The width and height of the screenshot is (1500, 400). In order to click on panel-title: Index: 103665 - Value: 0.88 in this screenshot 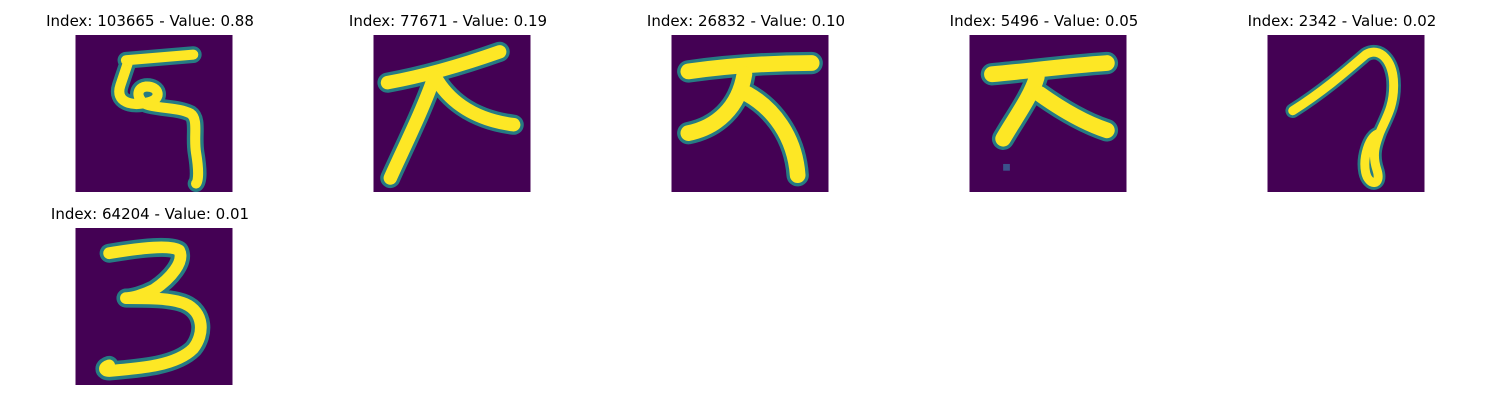, I will do `click(150, 21)`.